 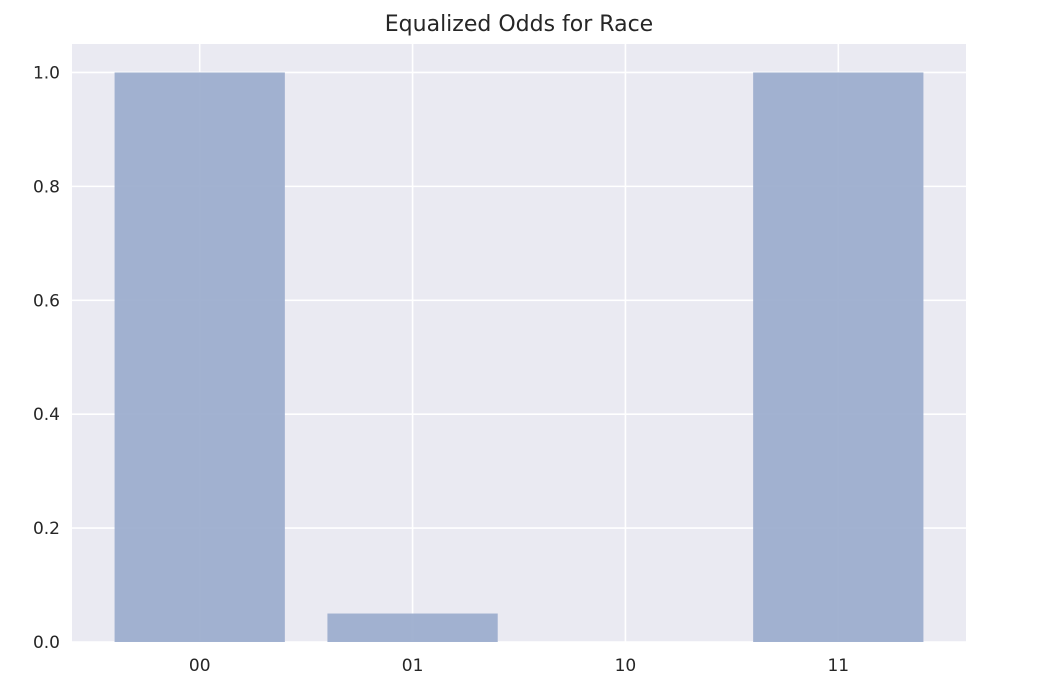 I want to click on y-tick-label: 0.4, so click(x=46, y=415).